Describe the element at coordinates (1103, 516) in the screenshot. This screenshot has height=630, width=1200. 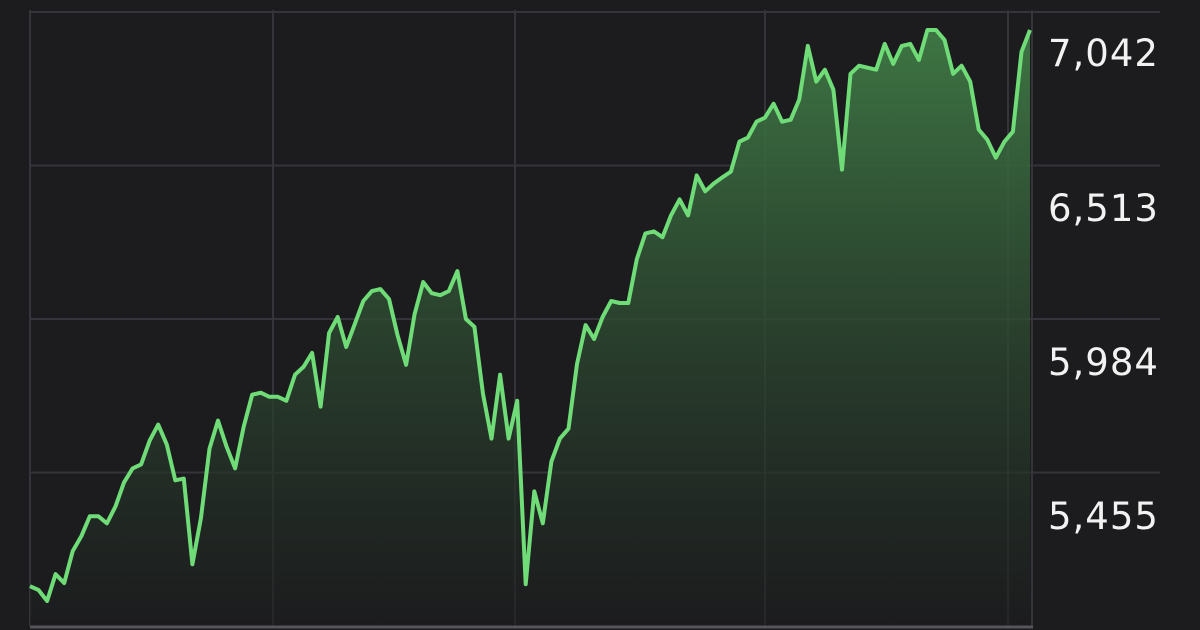
I see `y-tick-label: 5,455` at that location.